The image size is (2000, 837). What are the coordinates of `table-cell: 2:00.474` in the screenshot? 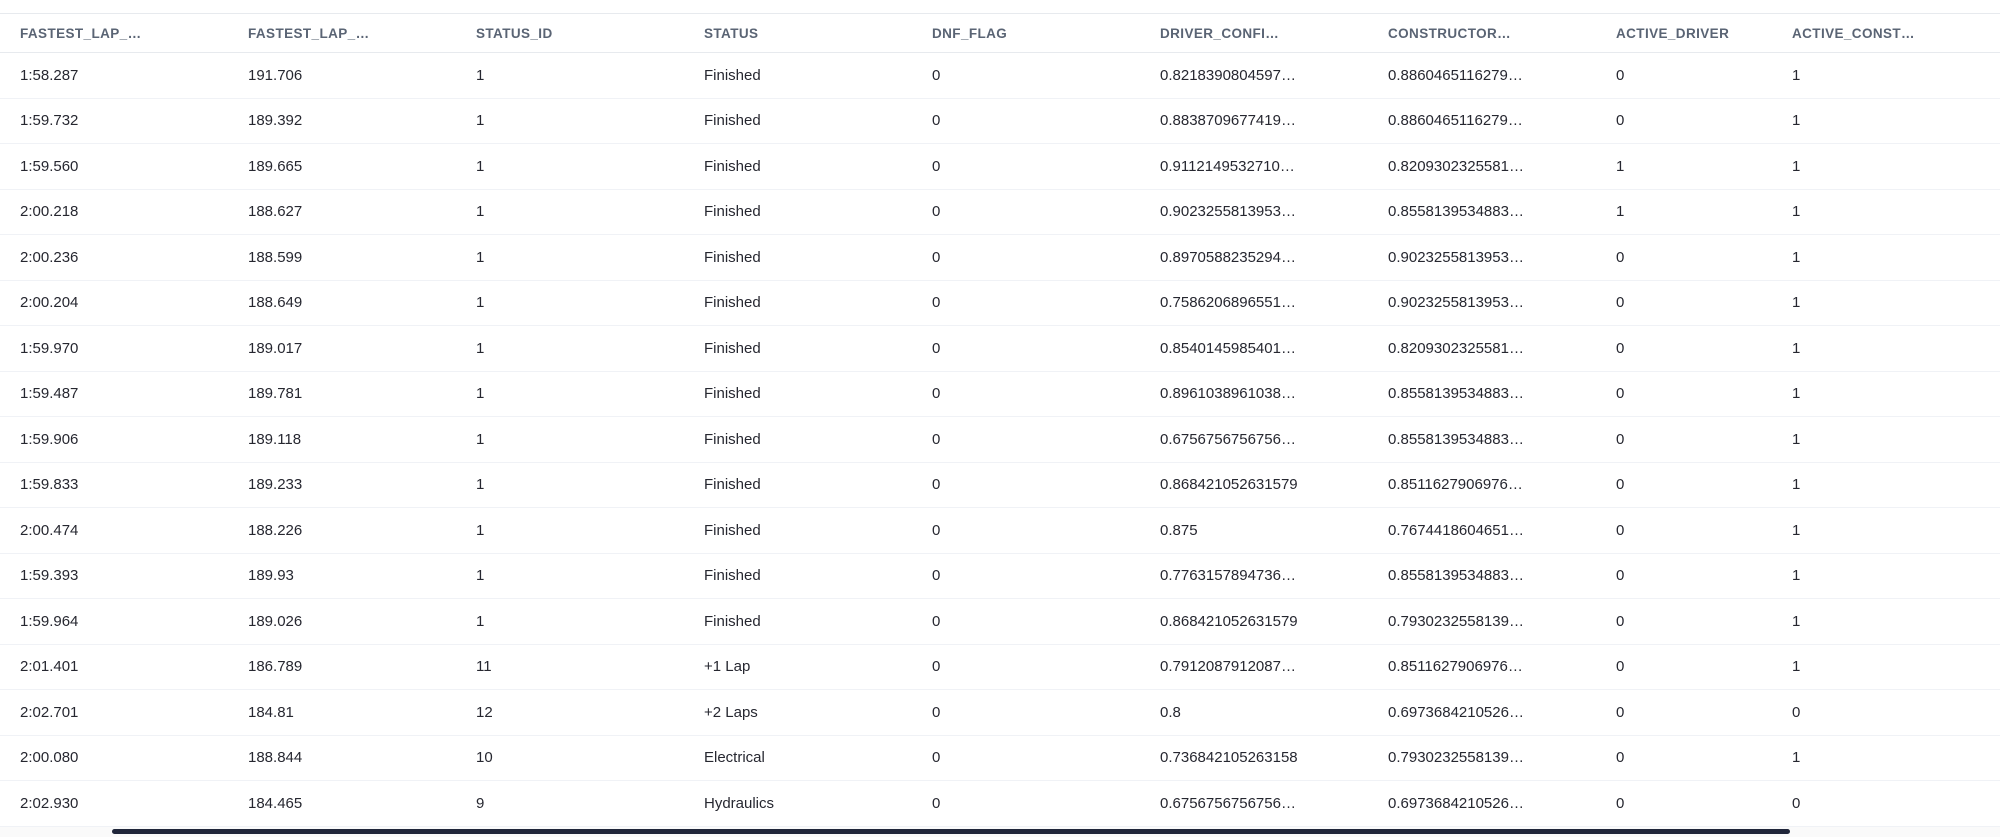 It's located at (114, 530).